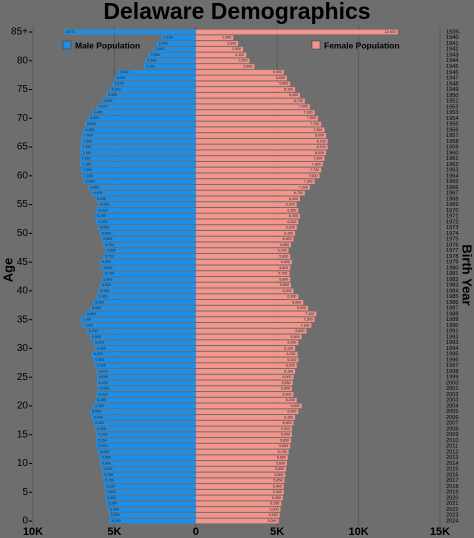 The width and height of the screenshot is (474, 538). What do you see at coordinates (103, 377) in the screenshot?
I see `data-label: 6,050` at bounding box center [103, 377].